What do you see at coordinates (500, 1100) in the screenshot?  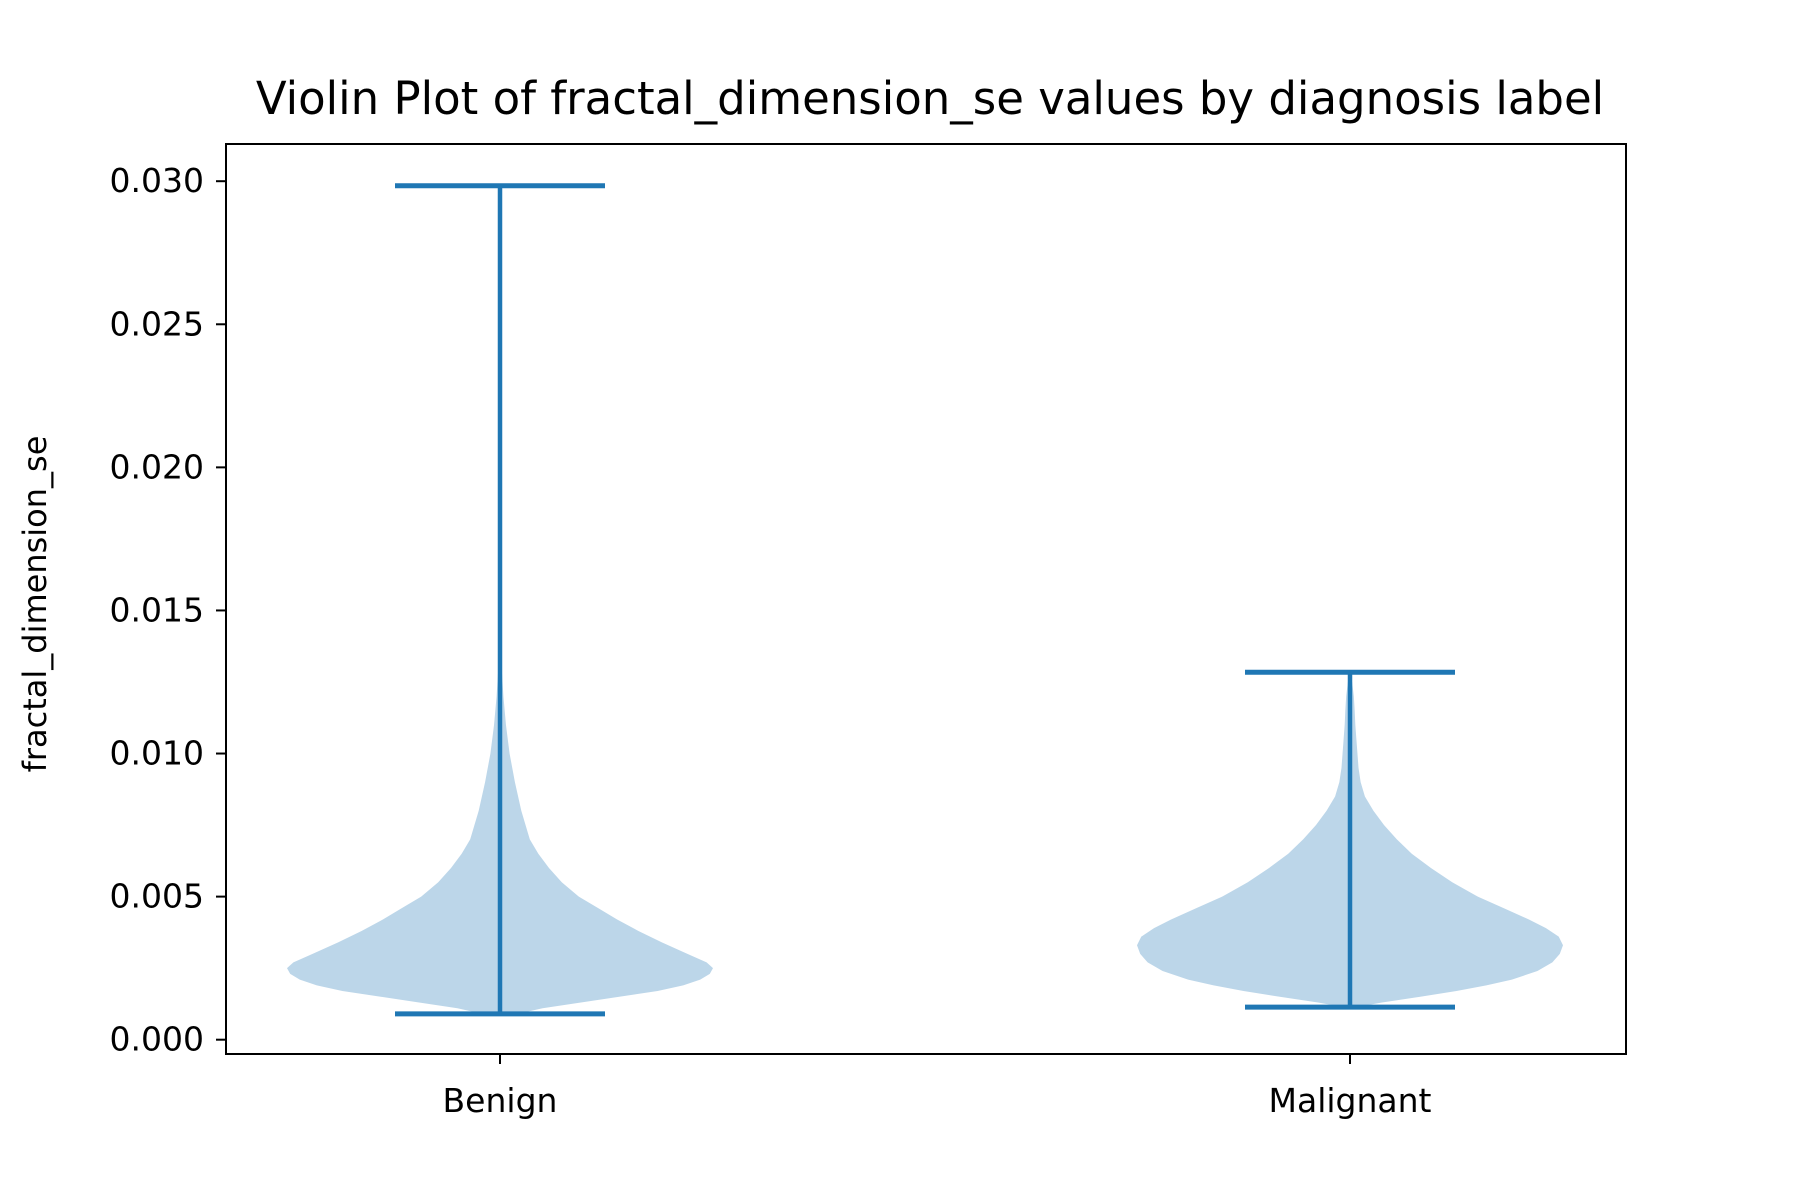 I see `x-tick-label-benign: Benign` at bounding box center [500, 1100].